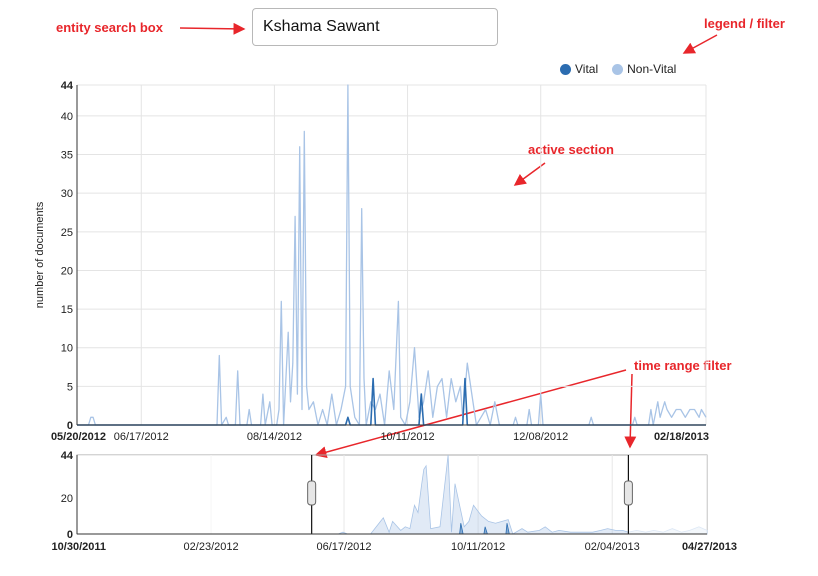 The height and width of the screenshot is (576, 818). I want to click on x-tick-label: 06/17/2012, so click(141, 437).